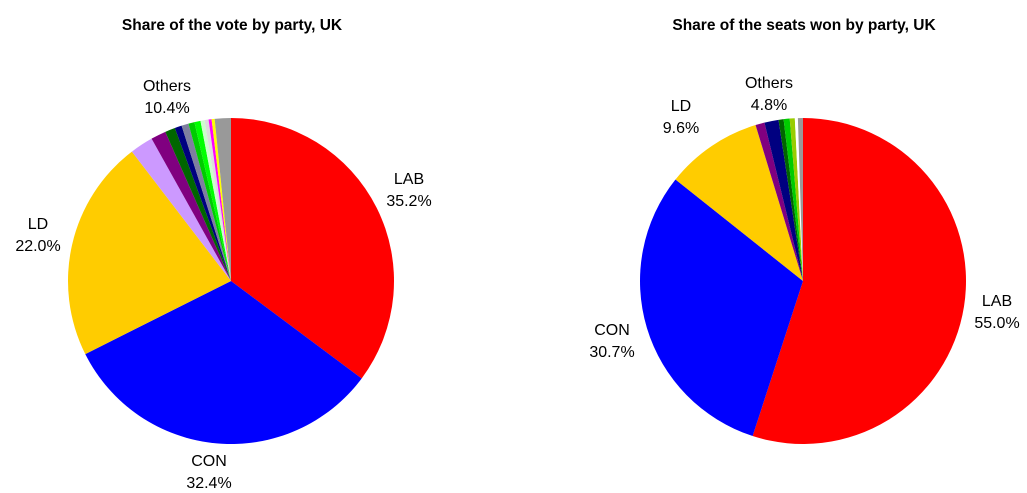 Image resolution: width=1027 pixels, height=493 pixels. Describe the element at coordinates (209, 461) in the screenshot. I see `vote-label-con-name: CON` at that location.